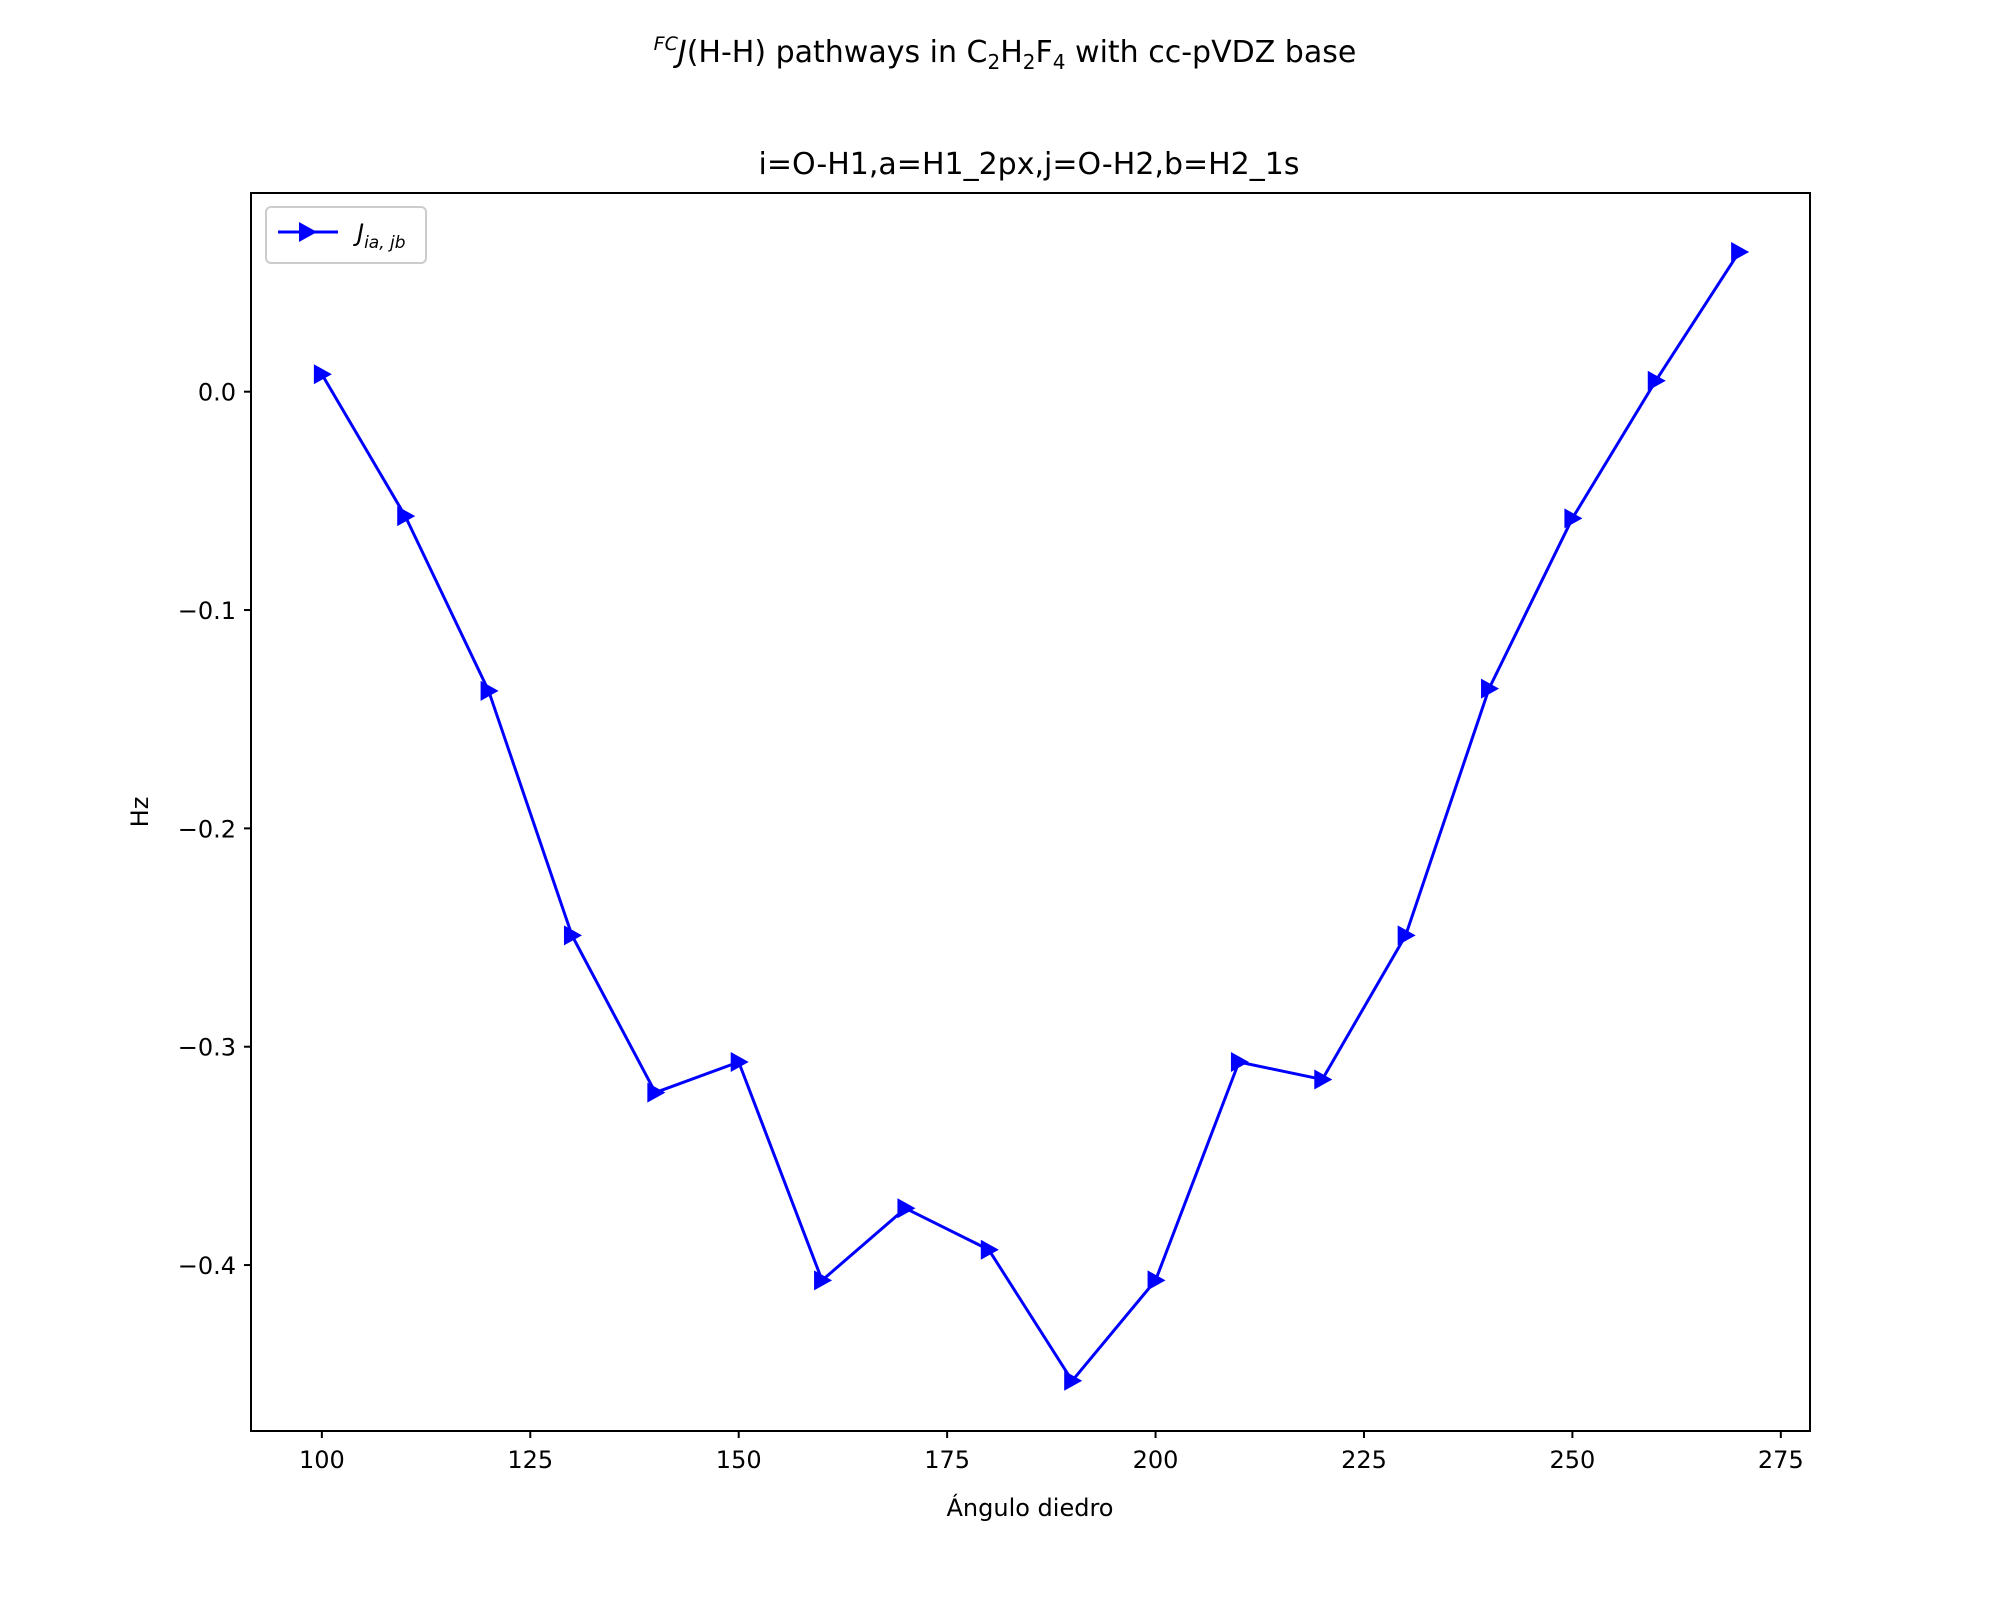 The width and height of the screenshot is (2000, 1600). I want to click on y-tick-label: −0.3, so click(207, 1048).